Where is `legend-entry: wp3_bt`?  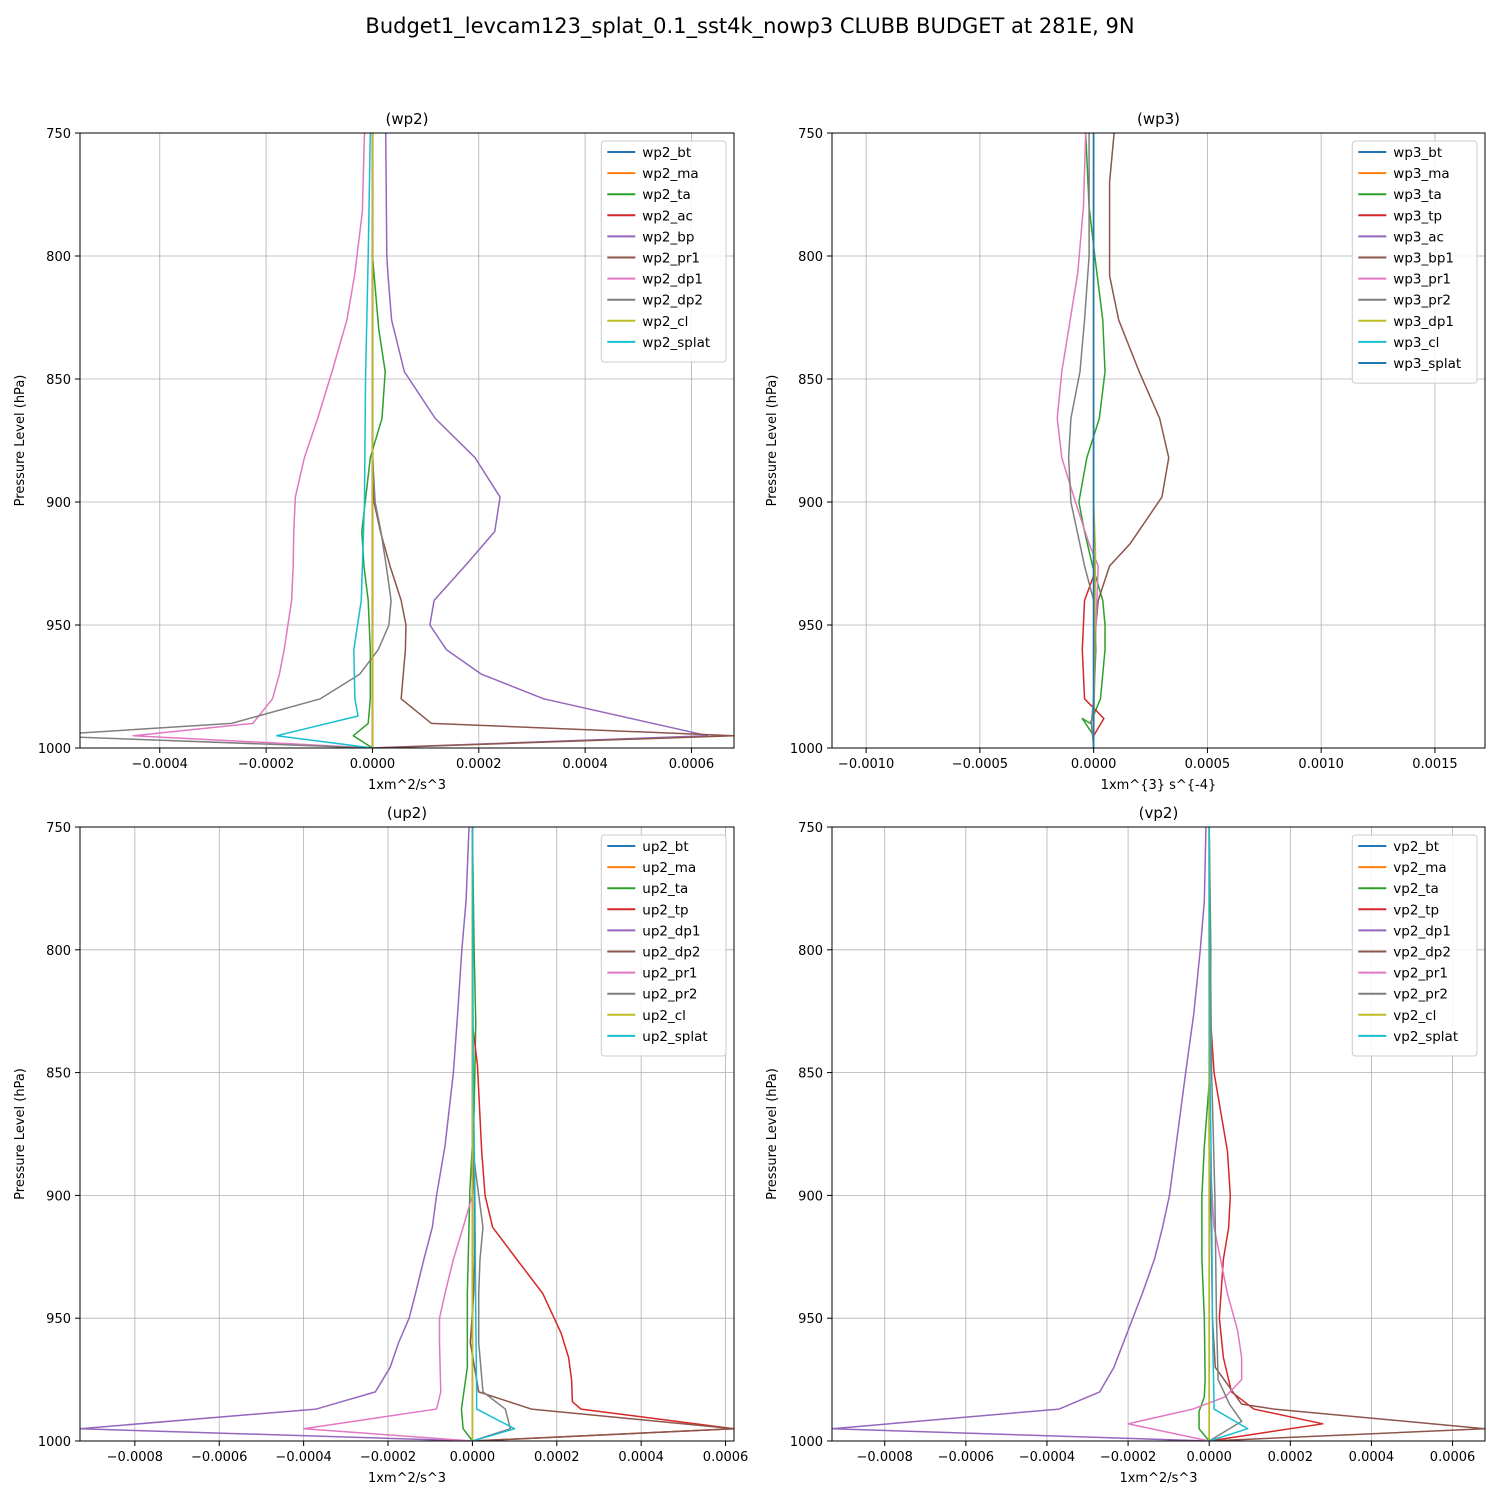 legend-entry: wp3_bt is located at coordinates (1417, 153).